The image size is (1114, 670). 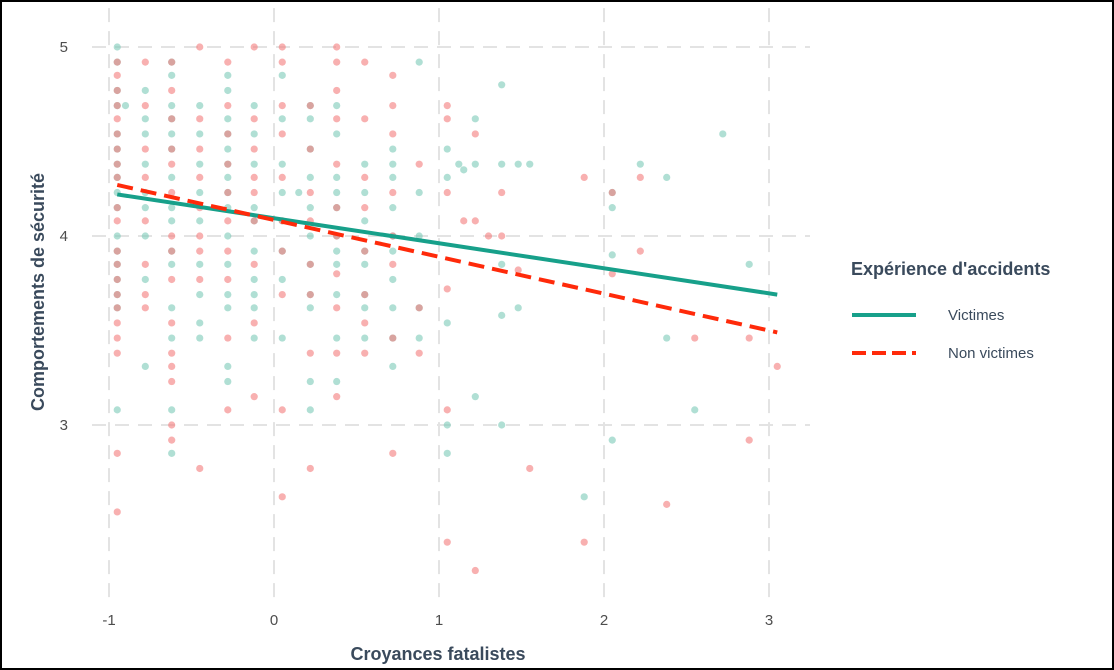 What do you see at coordinates (108, 620) in the screenshot?
I see `x-tick-label: -1` at bounding box center [108, 620].